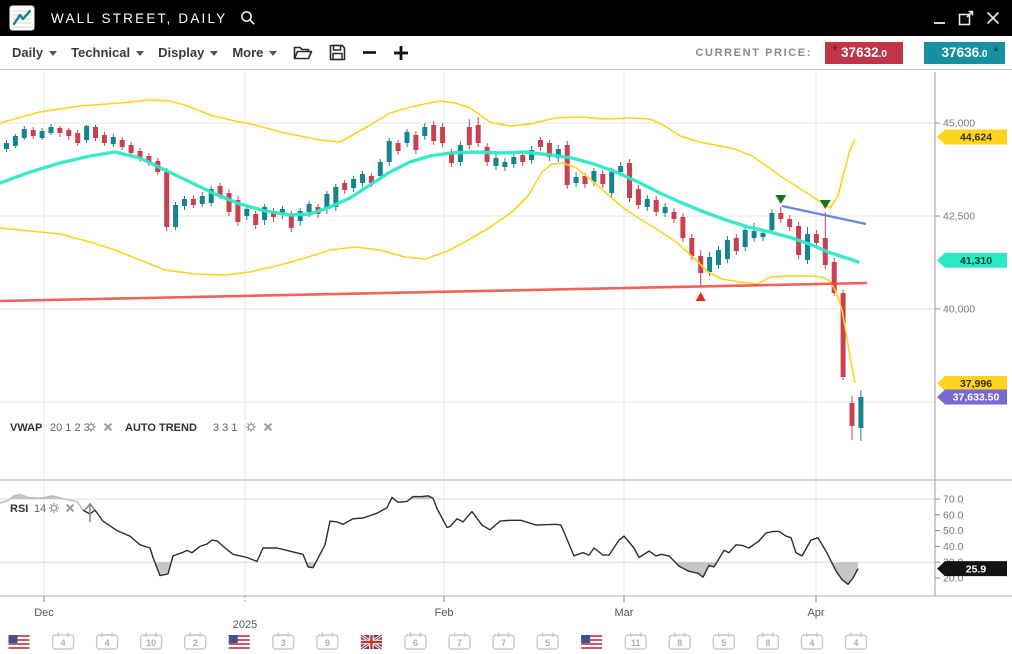  What do you see at coordinates (91, 427) in the screenshot?
I see `vwap-settings-icon` at bounding box center [91, 427].